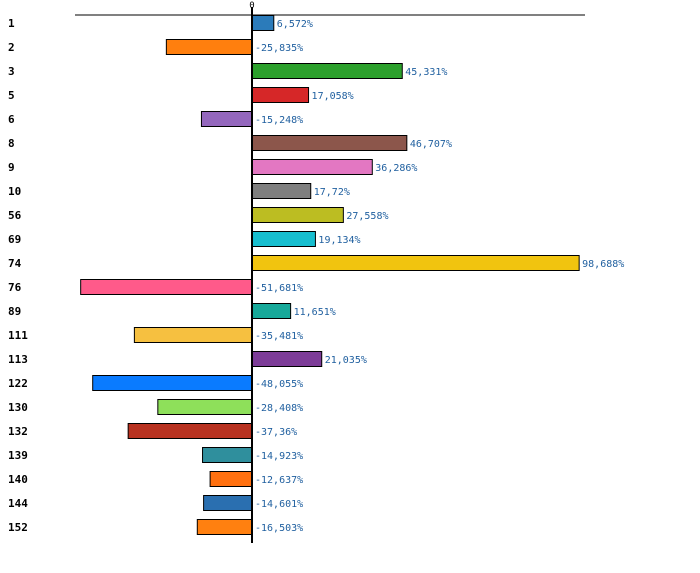 This screenshot has width=700, height=573. I want to click on value-label: 17,058%, so click(333, 96).